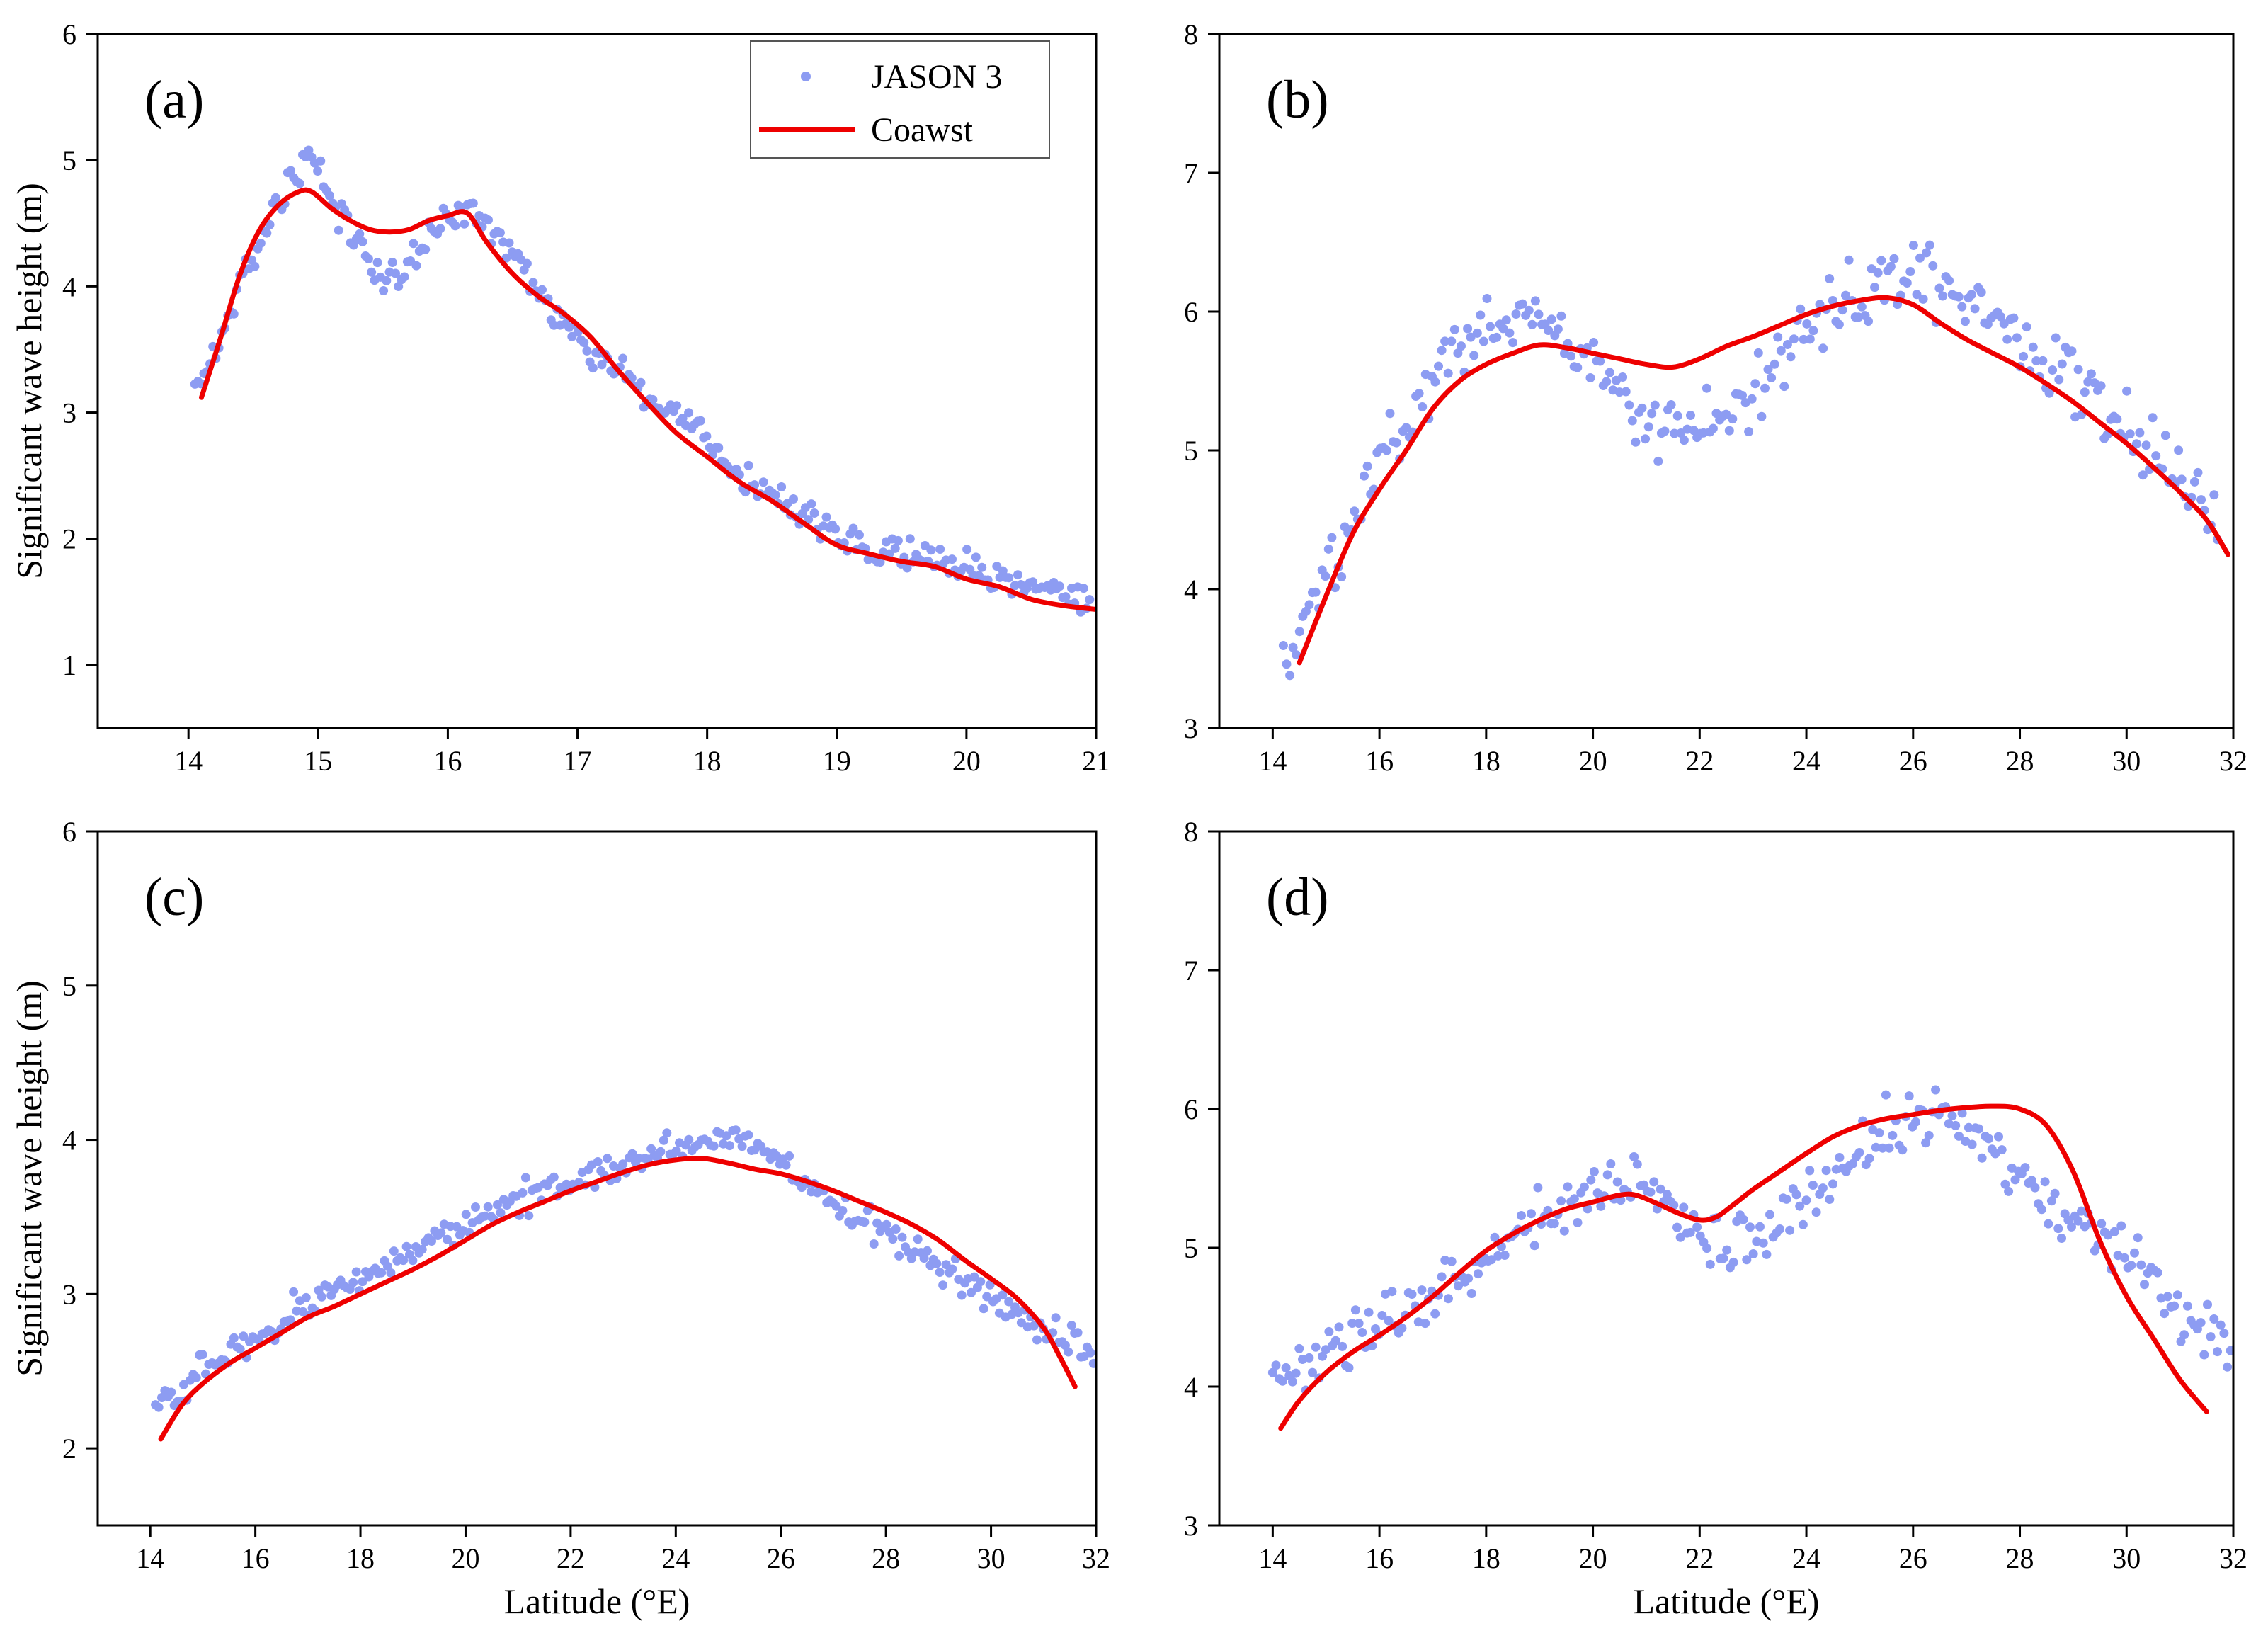 This screenshot has height=1638, width=2268. I want to click on x-tick-label: 22, so click(1699, 1558).